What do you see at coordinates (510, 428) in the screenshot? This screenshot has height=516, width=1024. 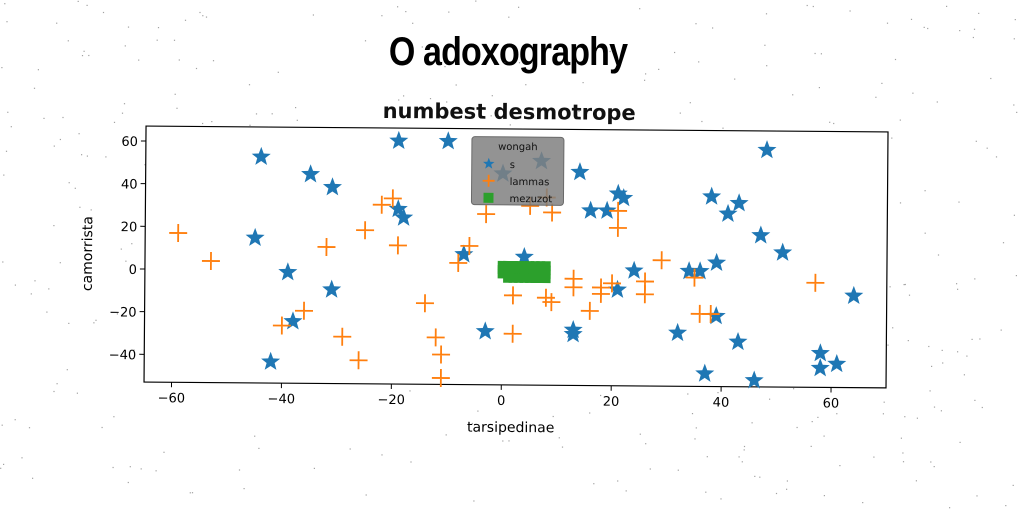 I see `x-axis-label: tarsipedinae` at bounding box center [510, 428].